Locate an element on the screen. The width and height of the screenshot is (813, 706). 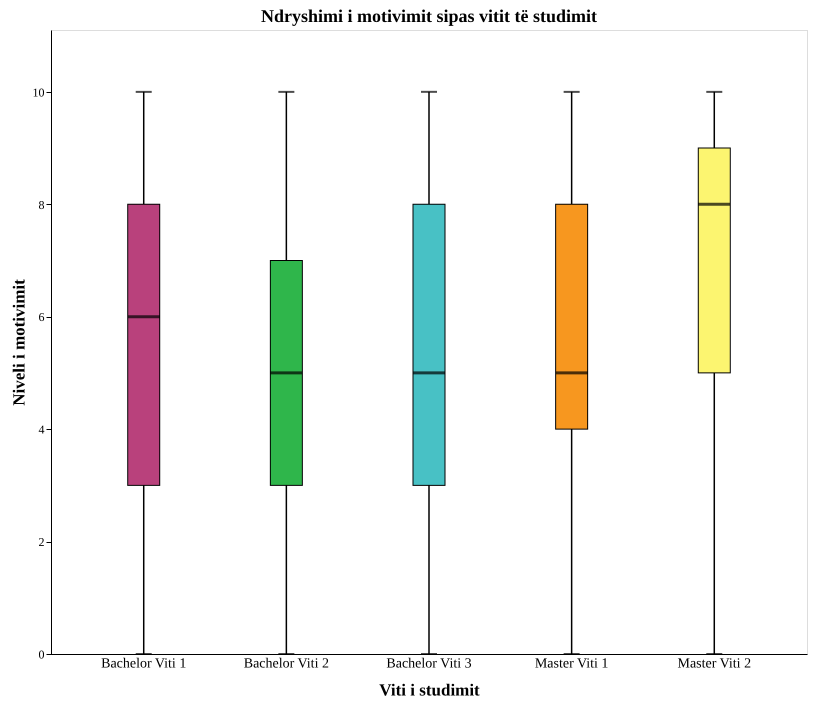
y-tick-label: 4 is located at coordinates (41, 429).